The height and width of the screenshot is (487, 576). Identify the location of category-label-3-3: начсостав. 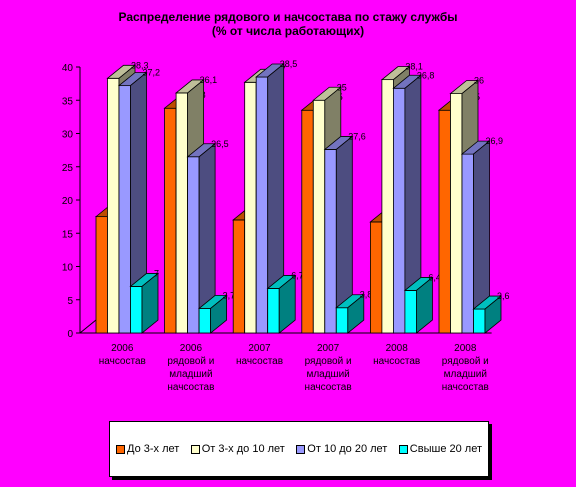
(328, 387).